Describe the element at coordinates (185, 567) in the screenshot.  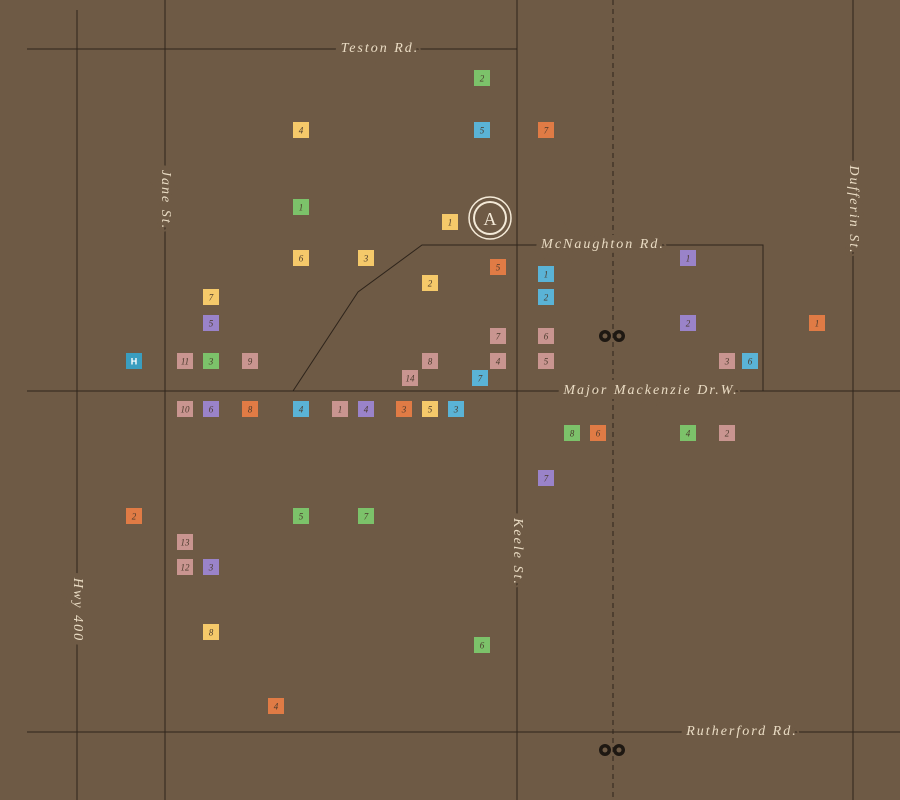
I see `marker: 12` at that location.